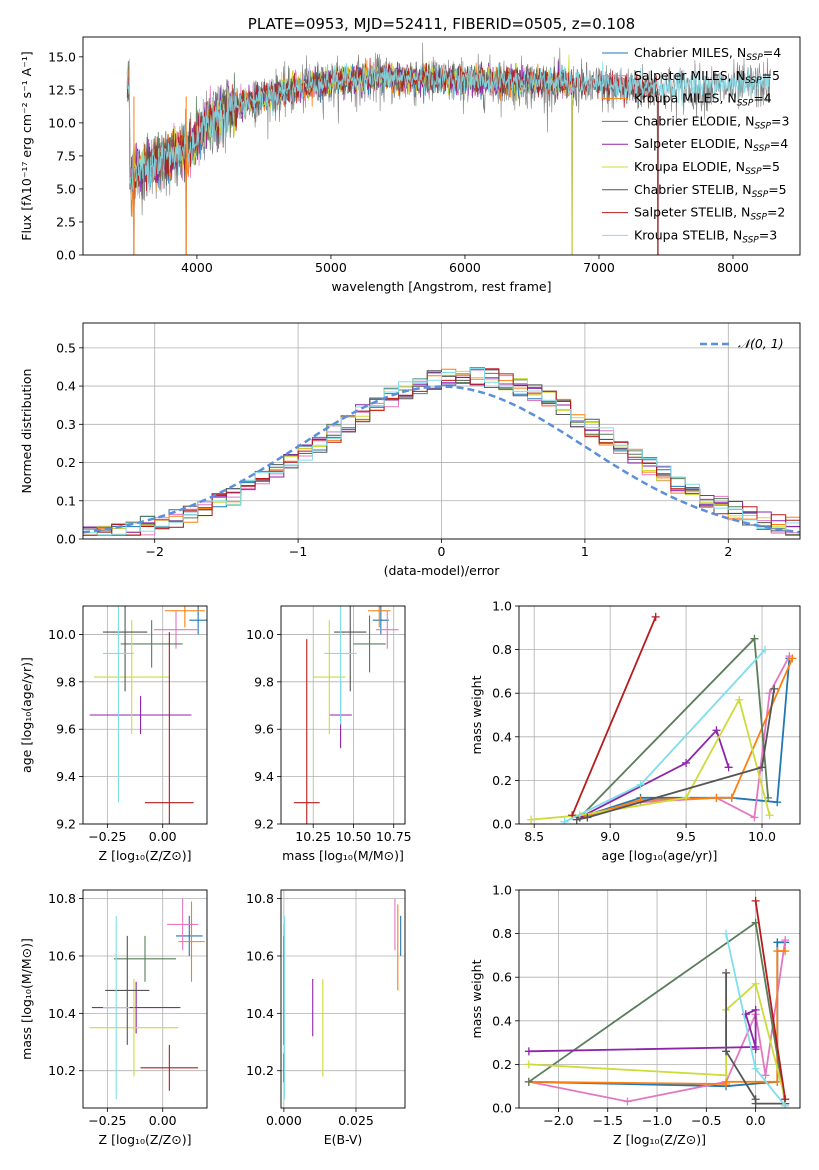 Image resolution: width=819 pixels, height=1170 pixels. What do you see at coordinates (62, 122) in the screenshot?
I see `y-tick-label: 10.0` at bounding box center [62, 122].